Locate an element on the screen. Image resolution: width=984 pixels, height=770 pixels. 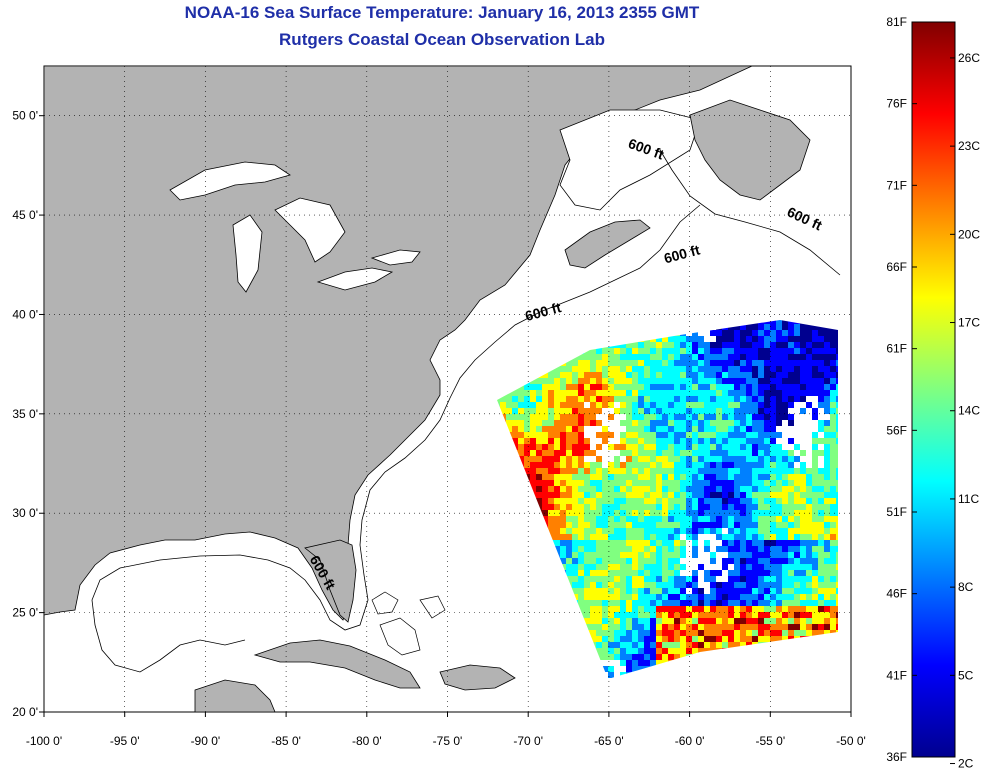
x-tick-label: -90 0' is located at coordinates (206, 741).